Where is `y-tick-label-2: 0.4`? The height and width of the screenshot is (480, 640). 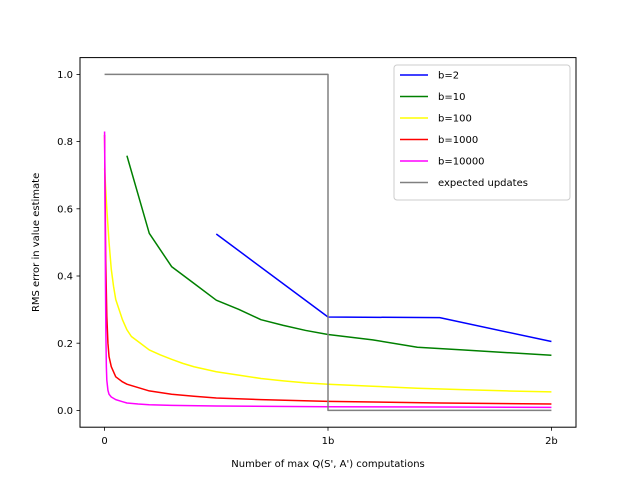 y-tick-label-2: 0.4 is located at coordinates (65, 277).